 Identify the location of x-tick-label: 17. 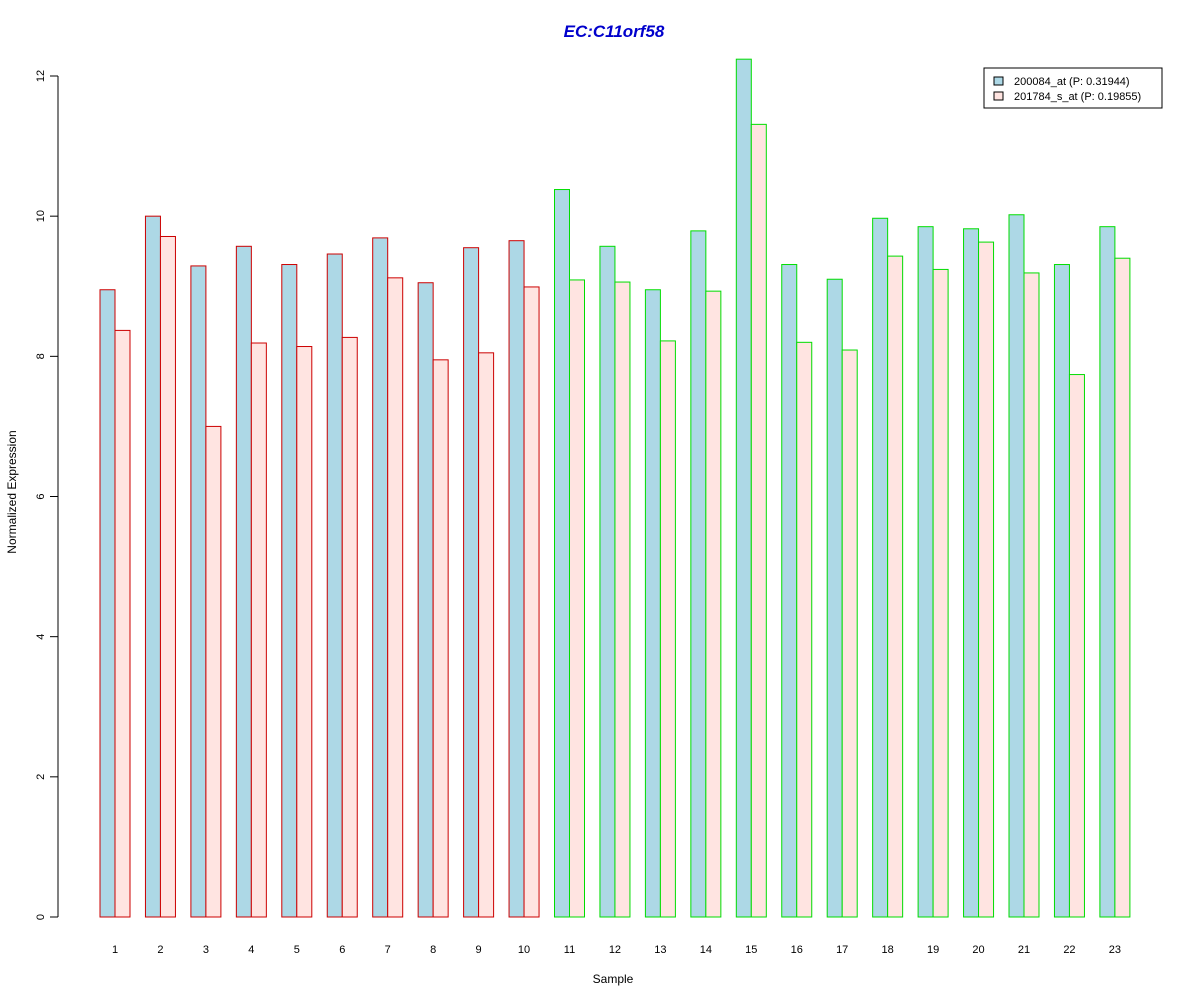
(842, 950).